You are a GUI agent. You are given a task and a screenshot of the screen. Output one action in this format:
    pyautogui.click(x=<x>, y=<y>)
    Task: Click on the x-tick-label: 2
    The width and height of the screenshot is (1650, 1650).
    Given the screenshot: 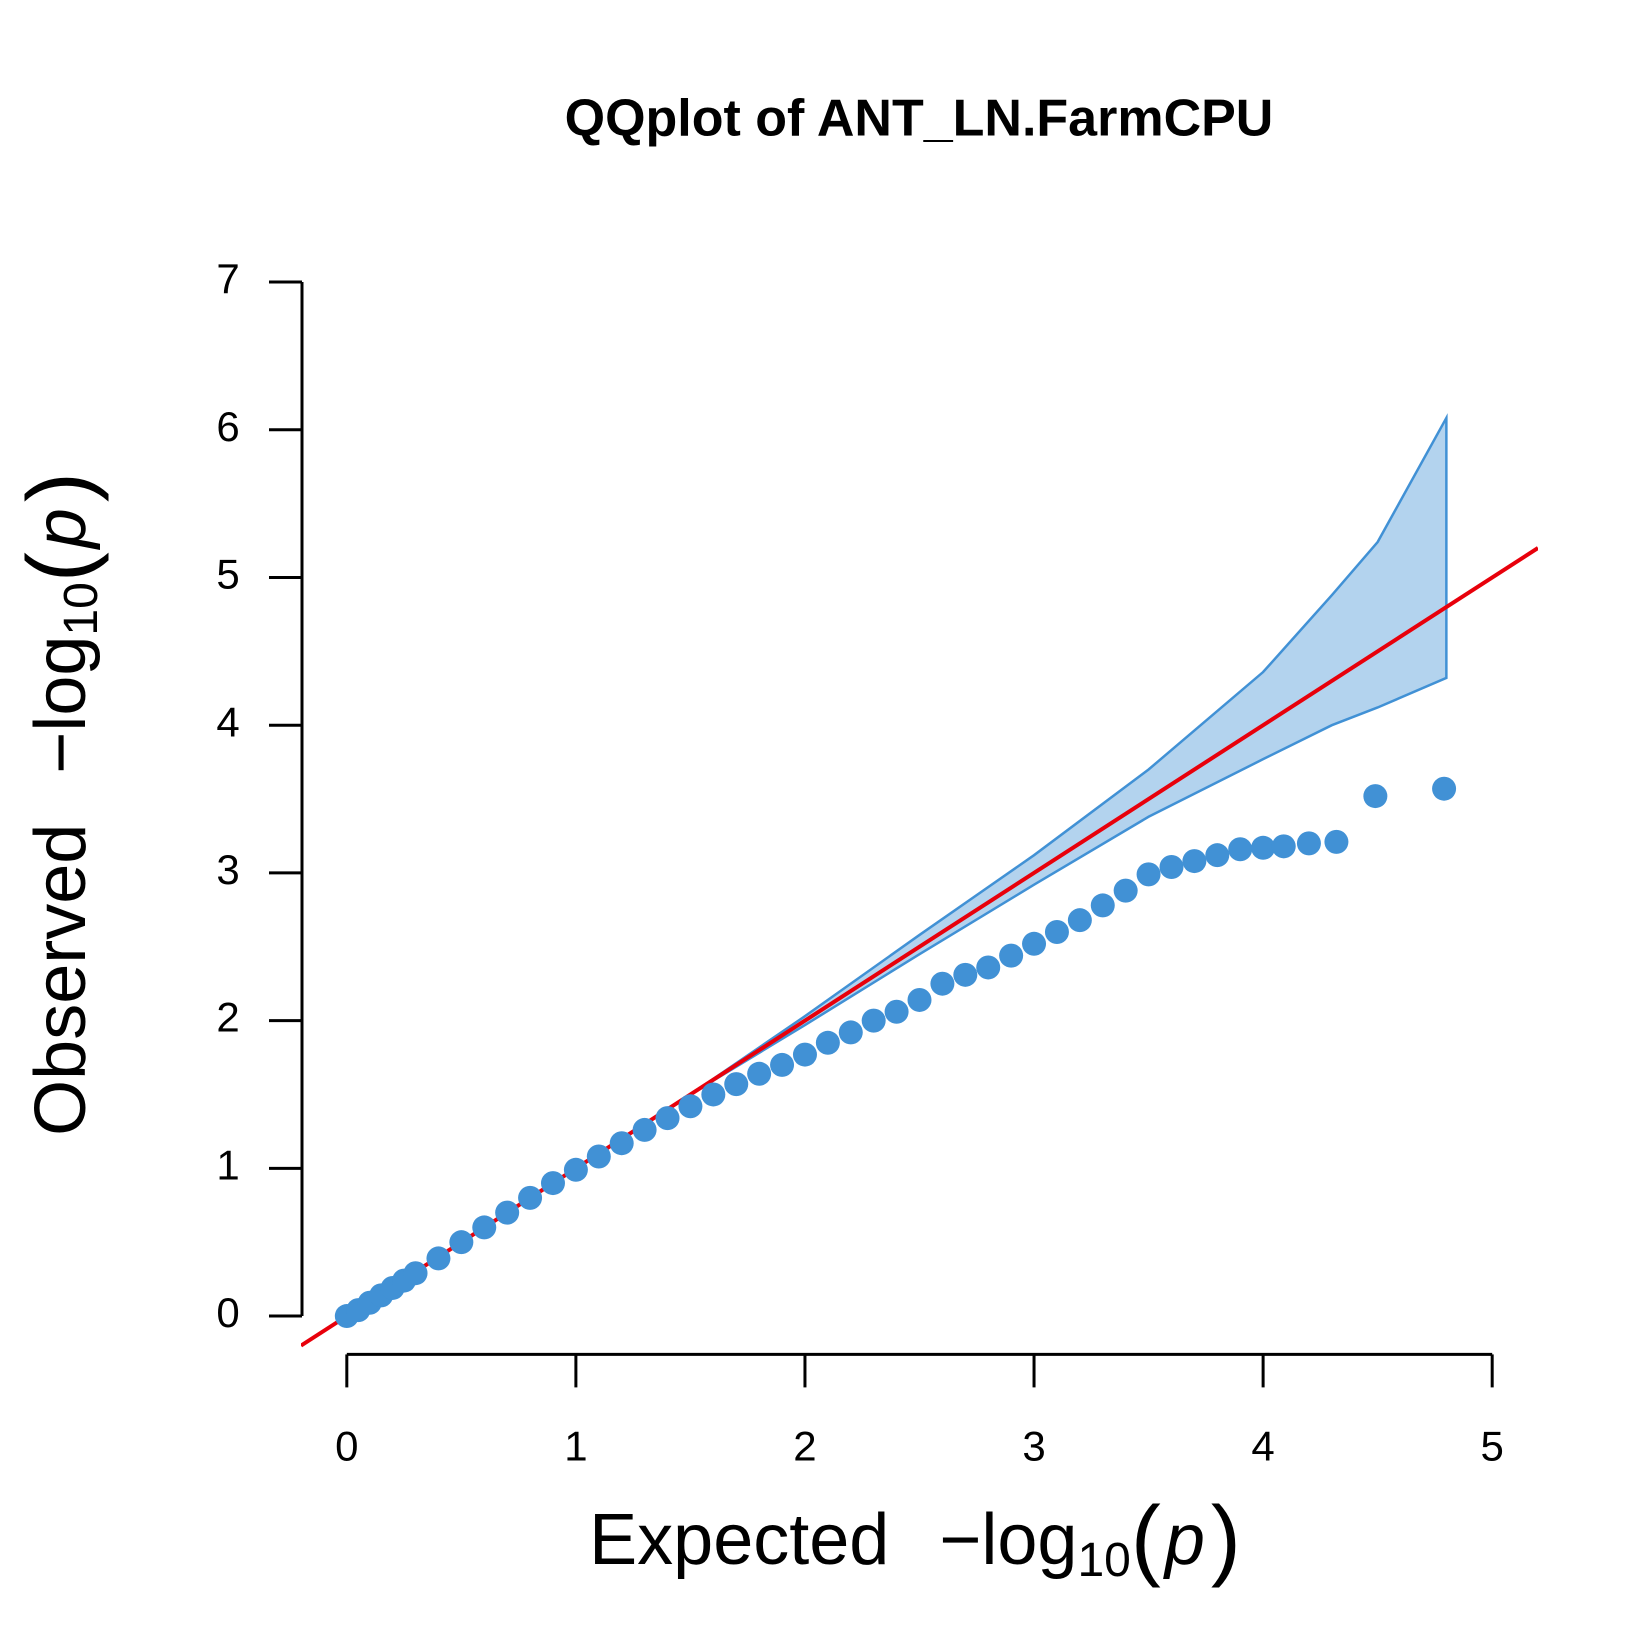 What is the action you would take?
    pyautogui.click(x=804, y=1445)
    